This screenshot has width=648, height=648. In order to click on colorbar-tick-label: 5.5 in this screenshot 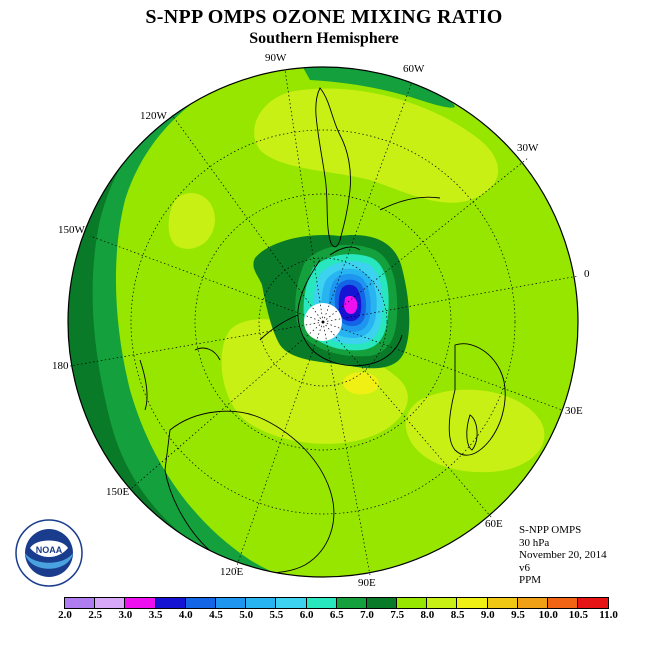, I will do `click(276, 615)`.